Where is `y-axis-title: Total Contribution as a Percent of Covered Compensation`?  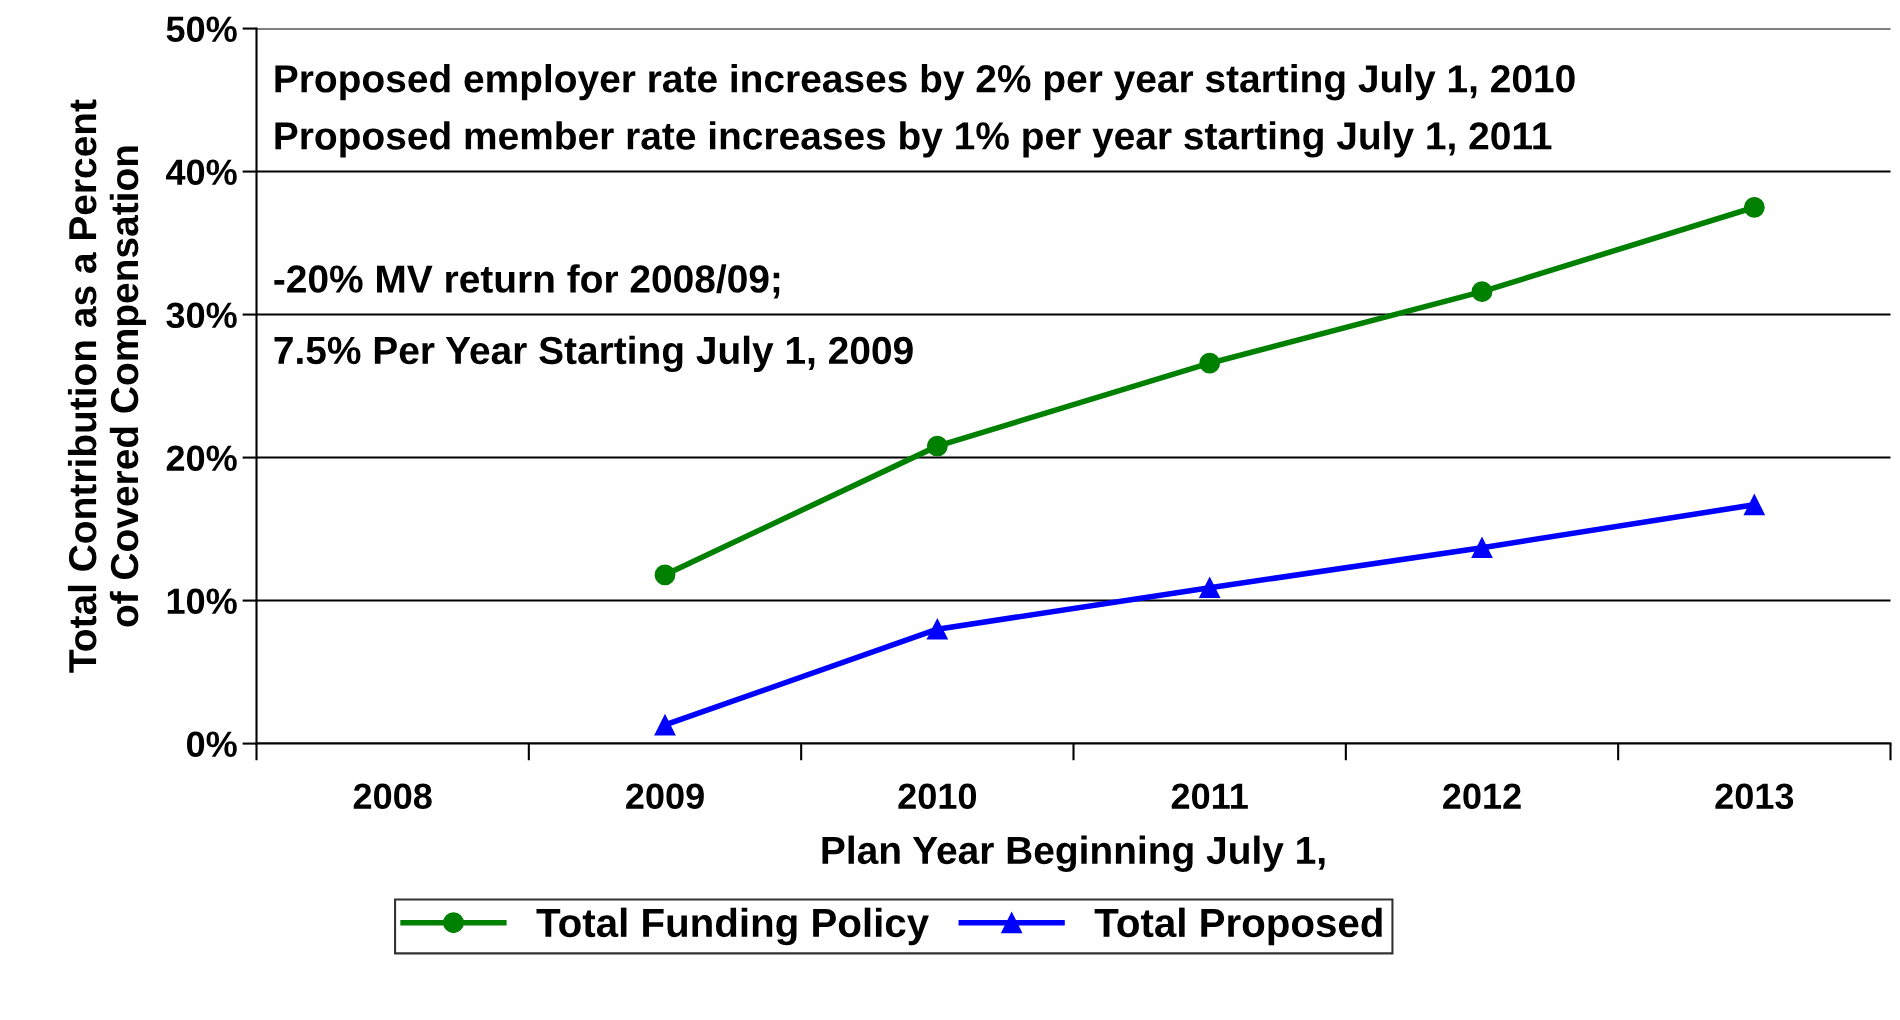
y-axis-title: Total Contribution as a Percent of Covered Compensation is located at coordinates (107, 386).